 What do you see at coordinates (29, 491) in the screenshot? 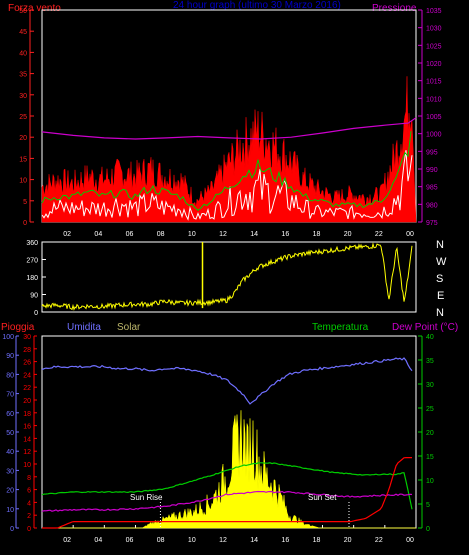
I see `rain-tick-label: 6` at bounding box center [29, 491].